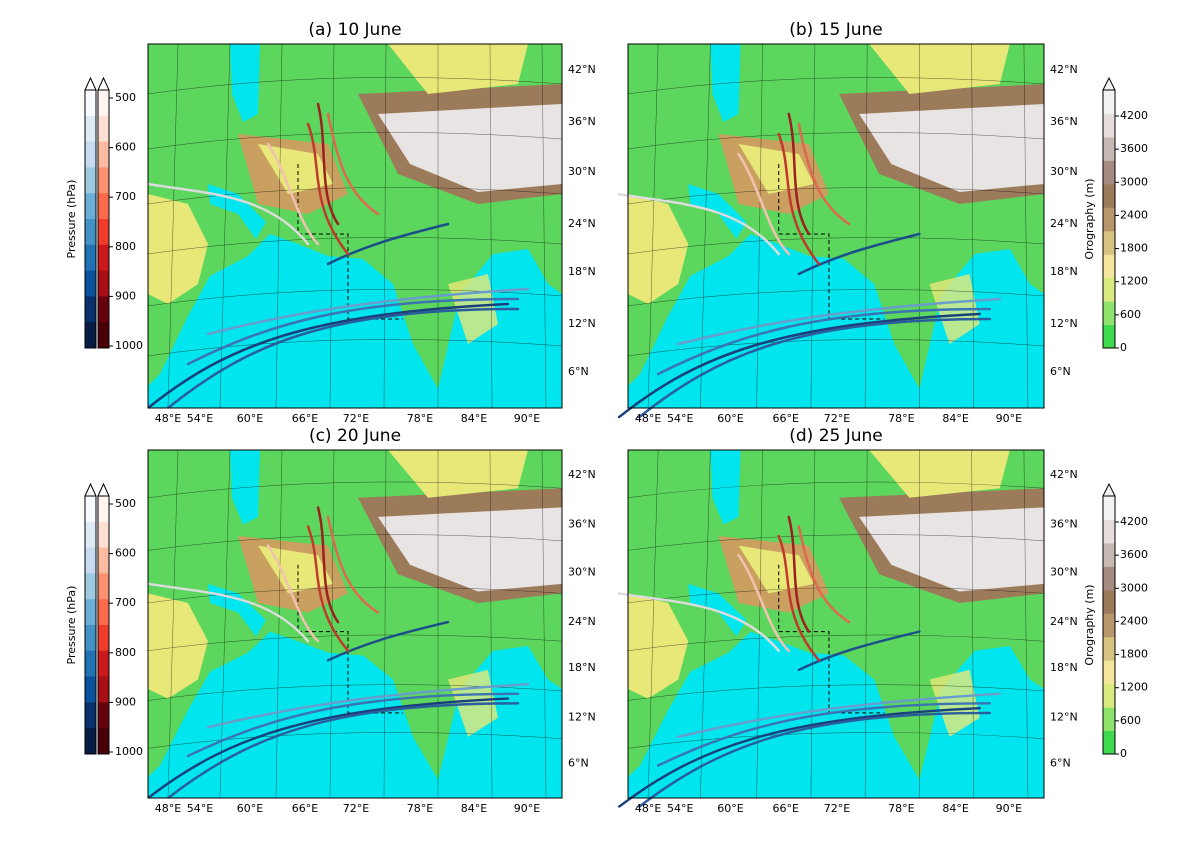 The height and width of the screenshot is (842, 1200). What do you see at coordinates (1089, 218) in the screenshot?
I see `colorbar-label: Orography (m)` at bounding box center [1089, 218].